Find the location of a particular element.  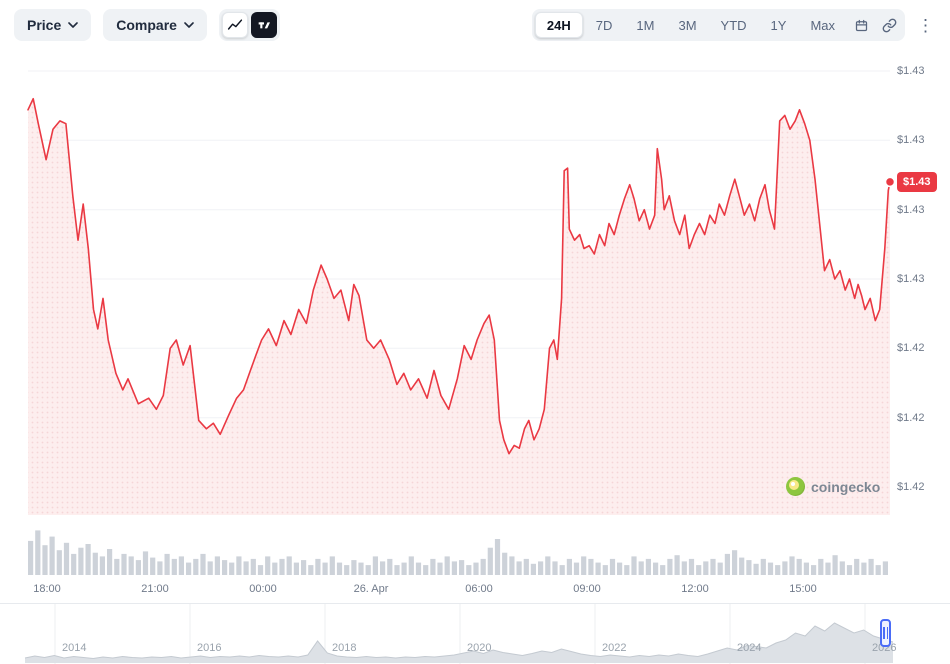

share-link-button is located at coordinates (889, 25).